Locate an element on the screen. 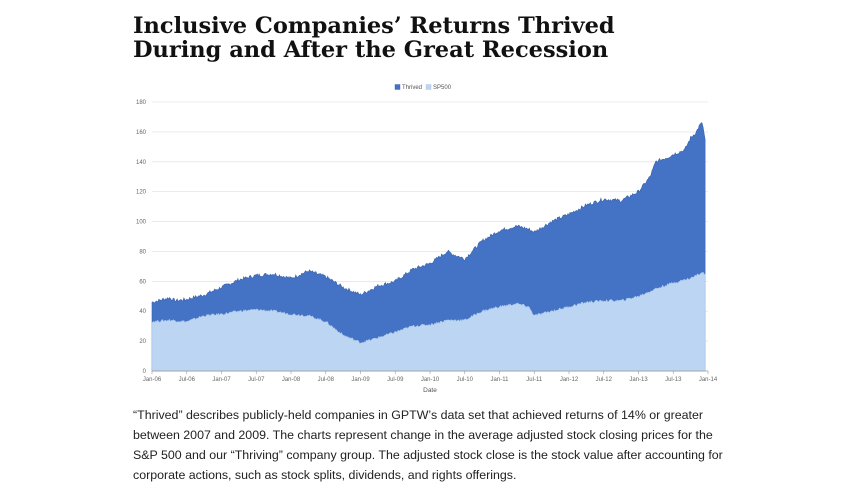  legend-swatch-sp500 is located at coordinates (428, 87).